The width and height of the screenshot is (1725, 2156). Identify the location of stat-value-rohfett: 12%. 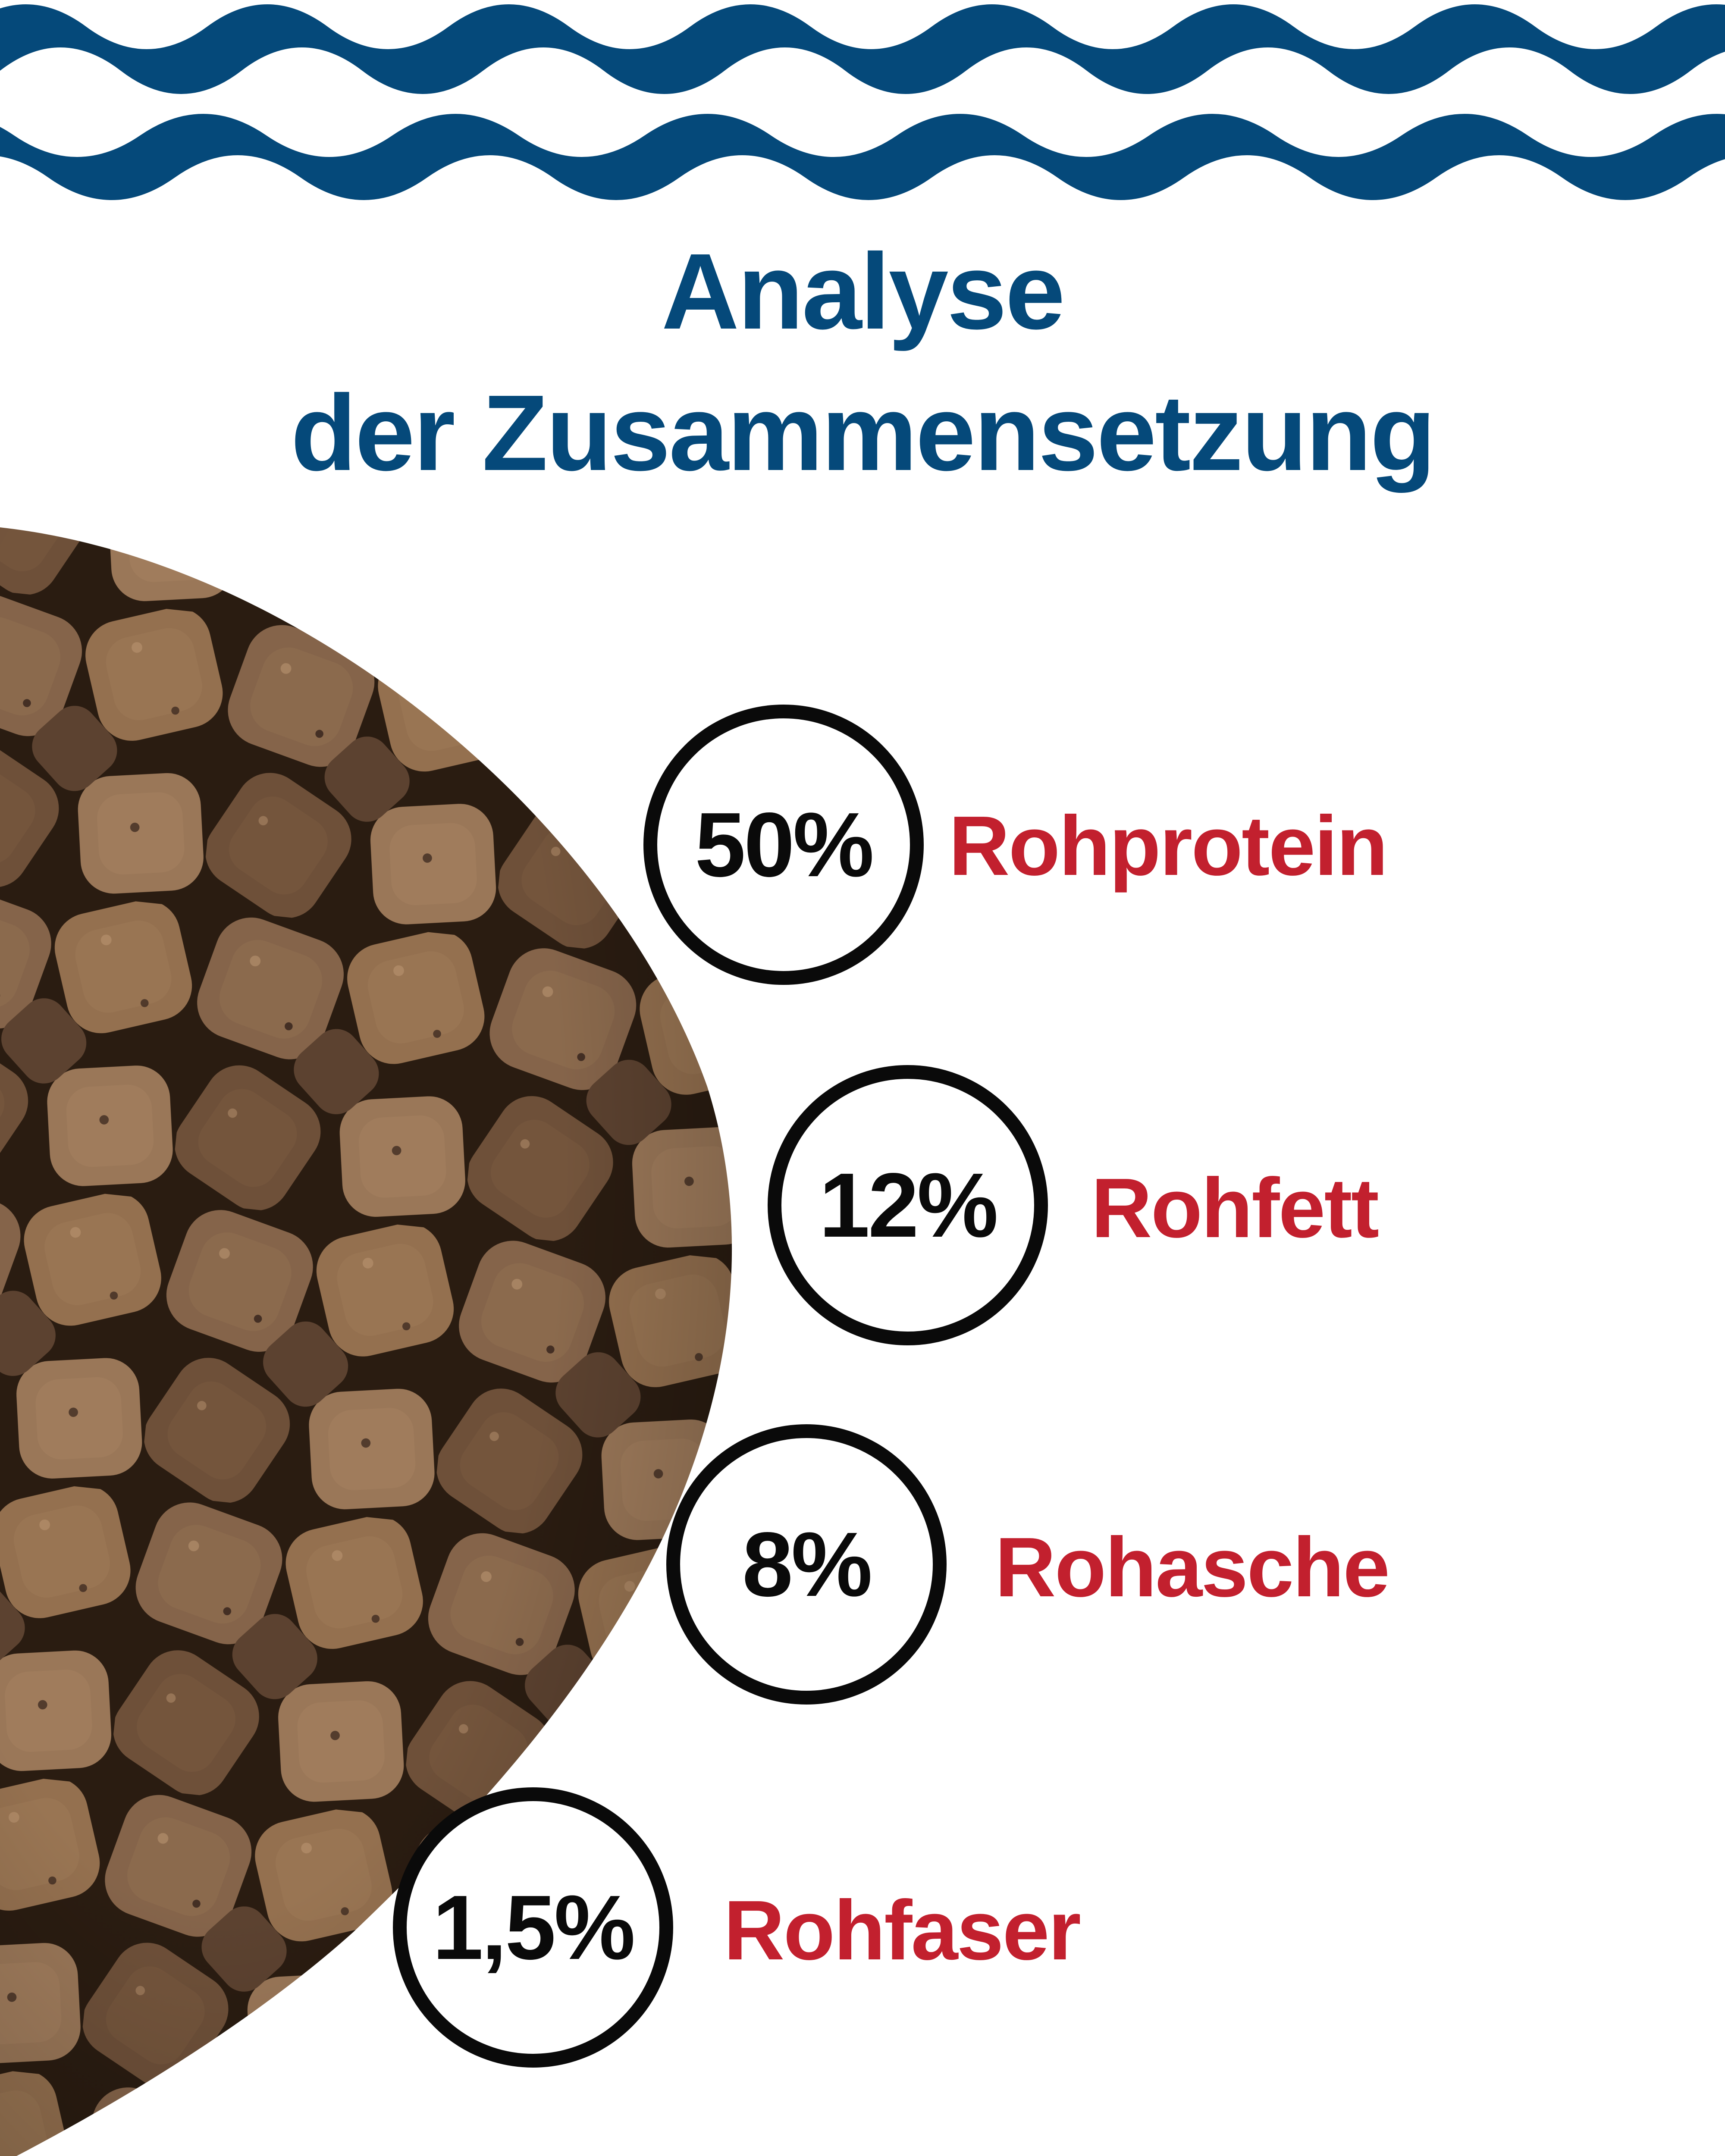
(909, 1205).